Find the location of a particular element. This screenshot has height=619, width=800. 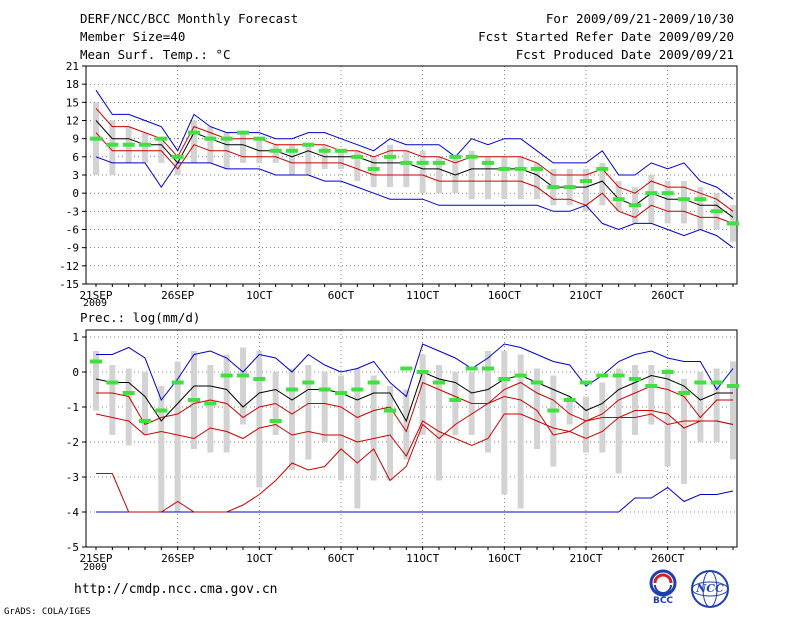

precip-x-tick-label: 21OCT is located at coordinates (585, 558).